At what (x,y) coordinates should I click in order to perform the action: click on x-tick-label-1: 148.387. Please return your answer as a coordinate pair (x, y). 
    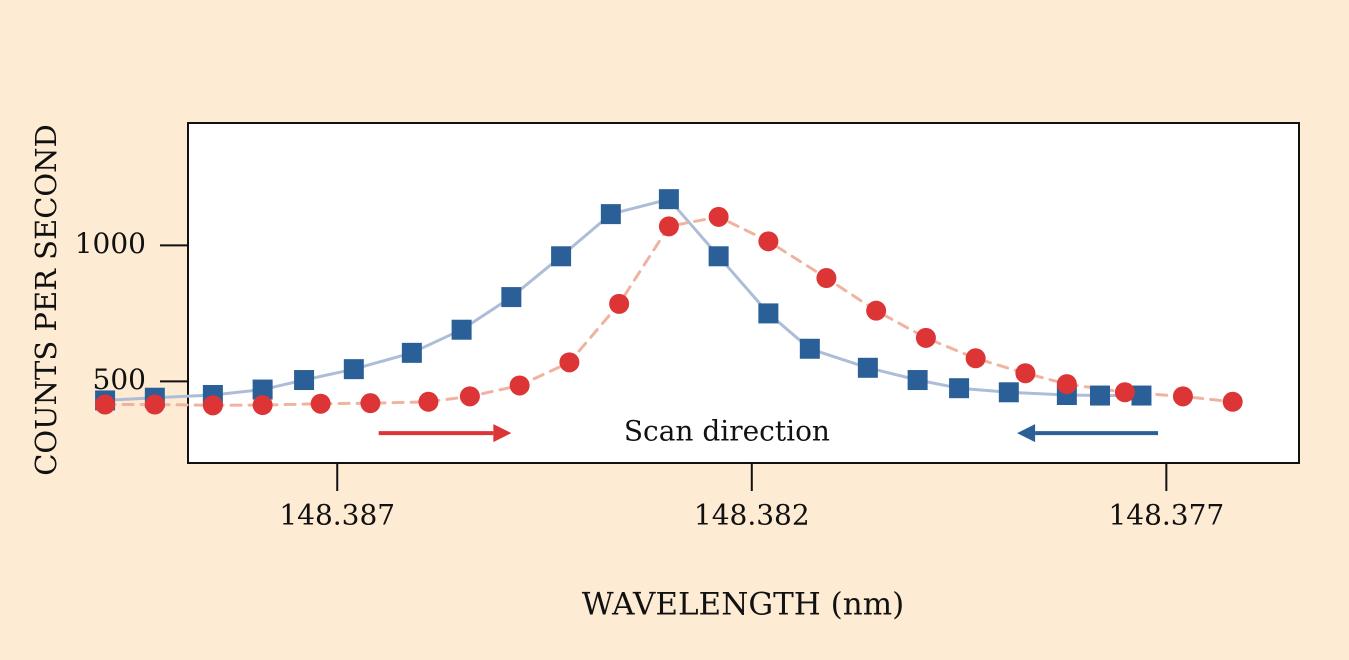
    Looking at the image, I should click on (337, 515).